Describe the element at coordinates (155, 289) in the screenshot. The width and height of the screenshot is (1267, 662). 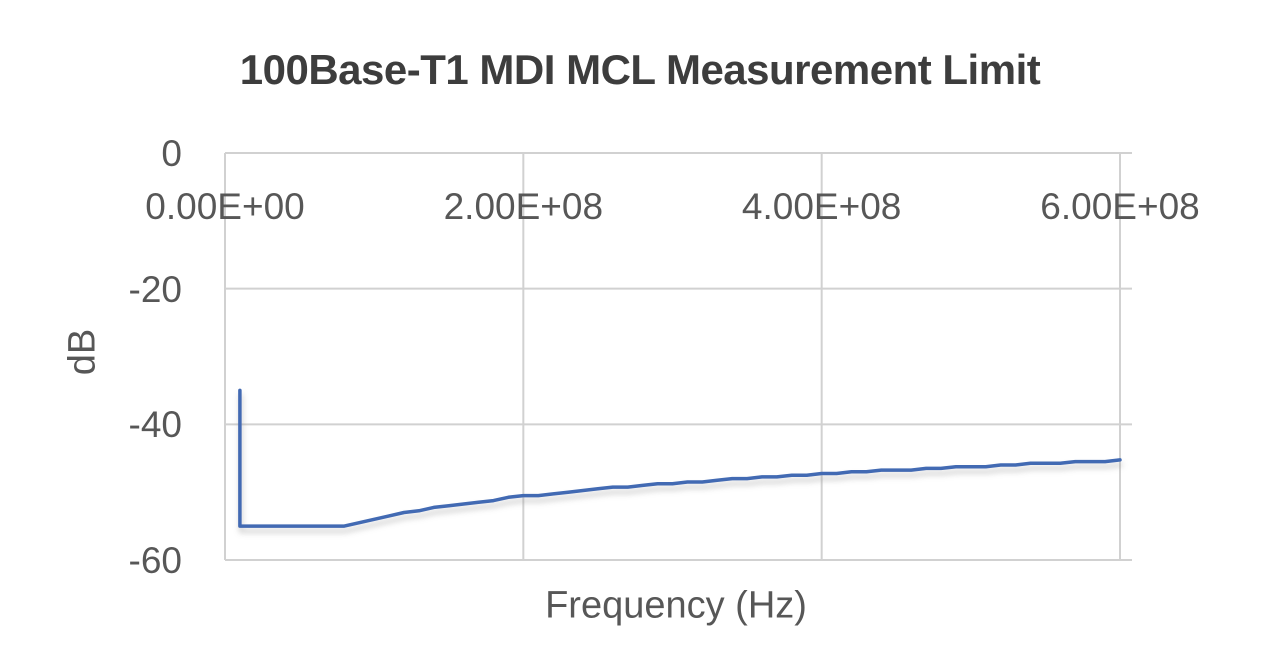
I see `y-tick-label: -20` at that location.